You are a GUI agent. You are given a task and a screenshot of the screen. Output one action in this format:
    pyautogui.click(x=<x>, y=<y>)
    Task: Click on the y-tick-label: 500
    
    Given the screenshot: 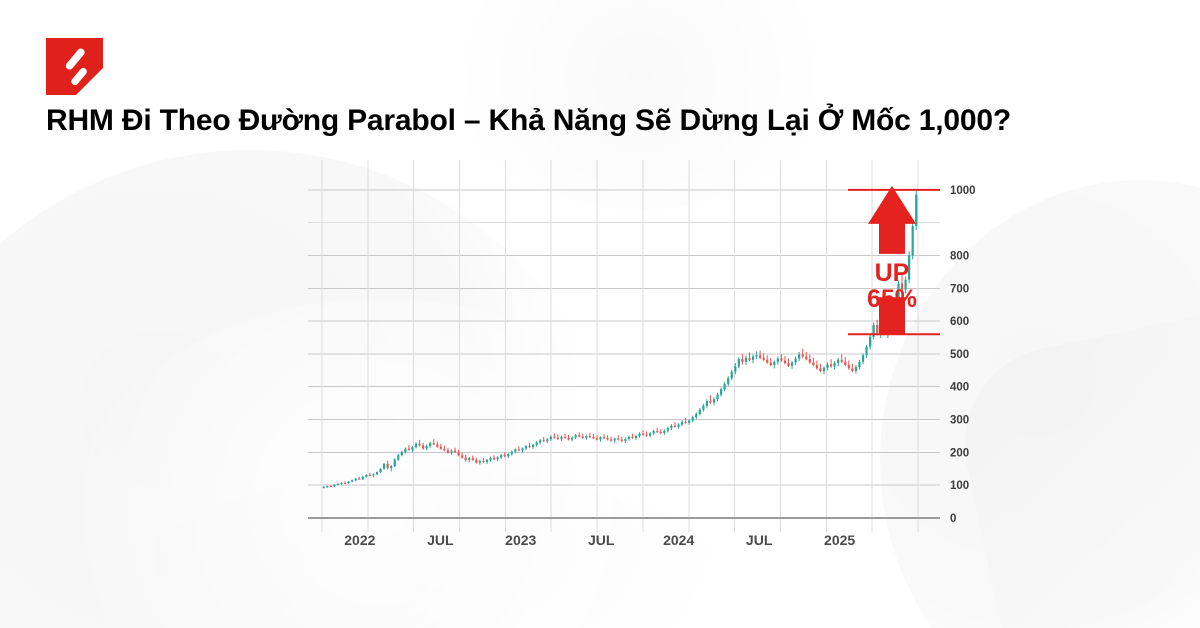 What is the action you would take?
    pyautogui.click(x=959, y=355)
    